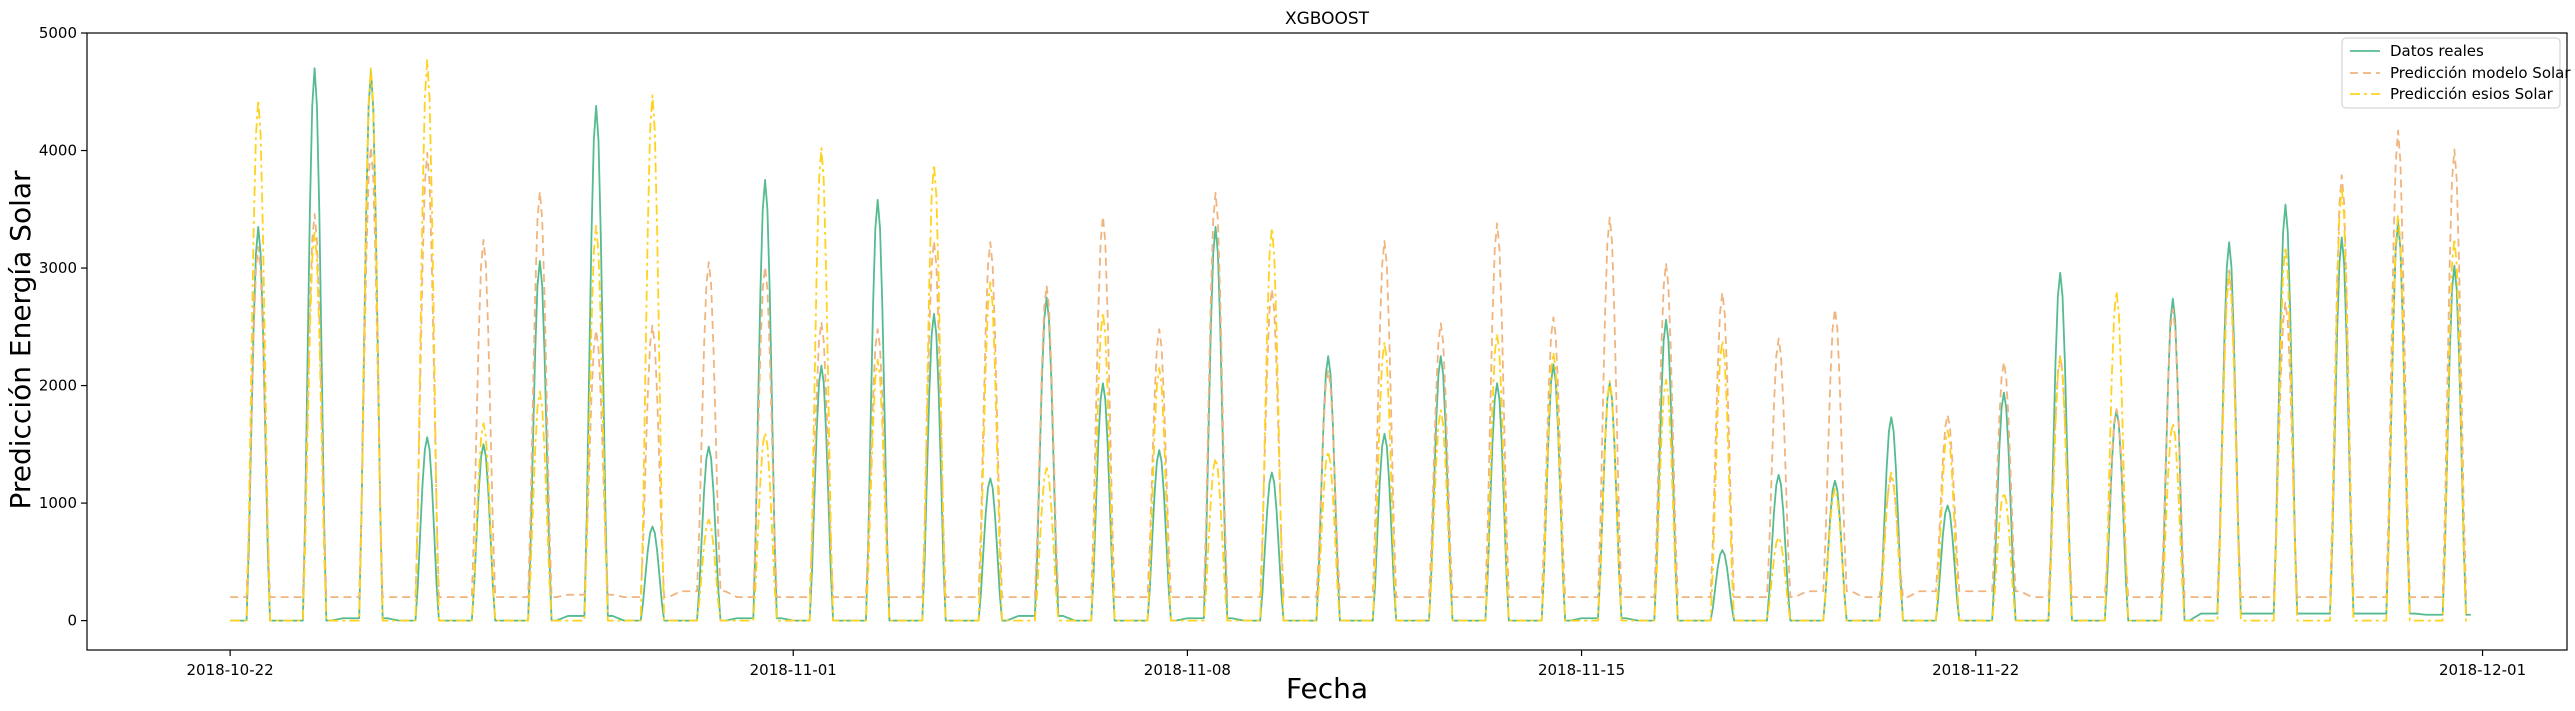  What do you see at coordinates (63, 327) in the screenshot?
I see `y-axis: 0 1000 2000 3000 4000 5000` at bounding box center [63, 327].